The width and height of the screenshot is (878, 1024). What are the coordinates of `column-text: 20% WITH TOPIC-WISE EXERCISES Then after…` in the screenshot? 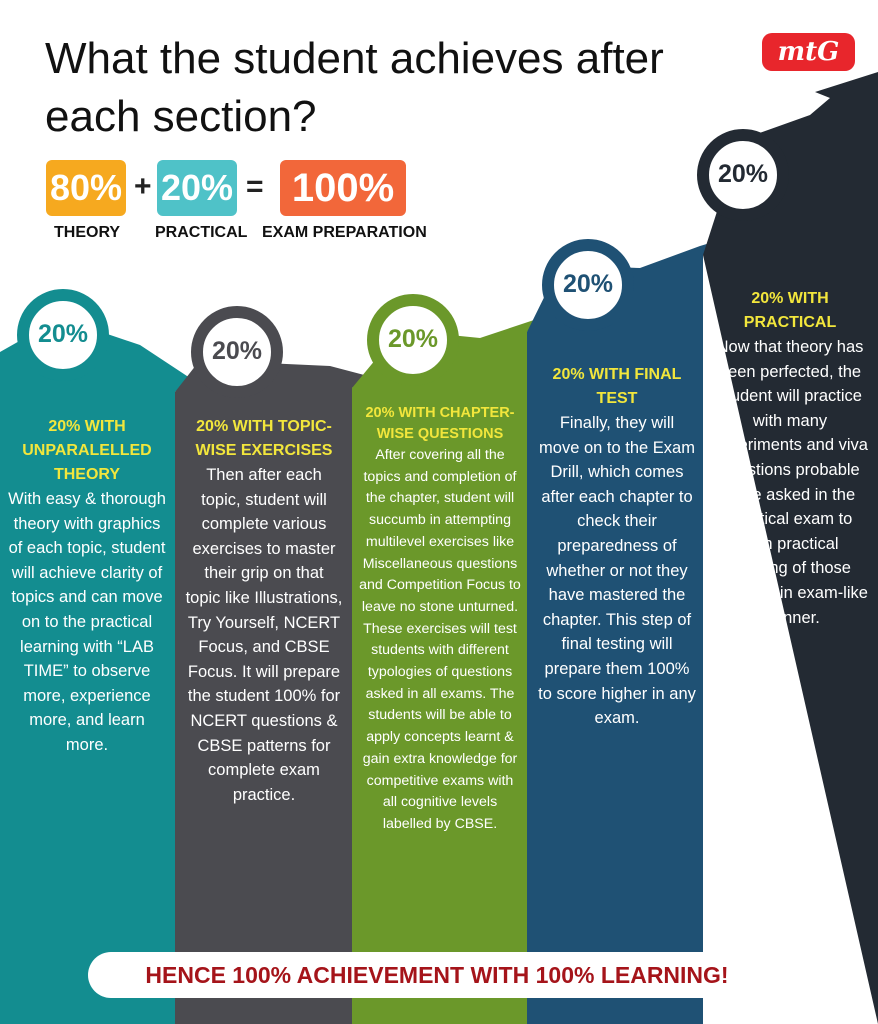 It's located at (264, 611).